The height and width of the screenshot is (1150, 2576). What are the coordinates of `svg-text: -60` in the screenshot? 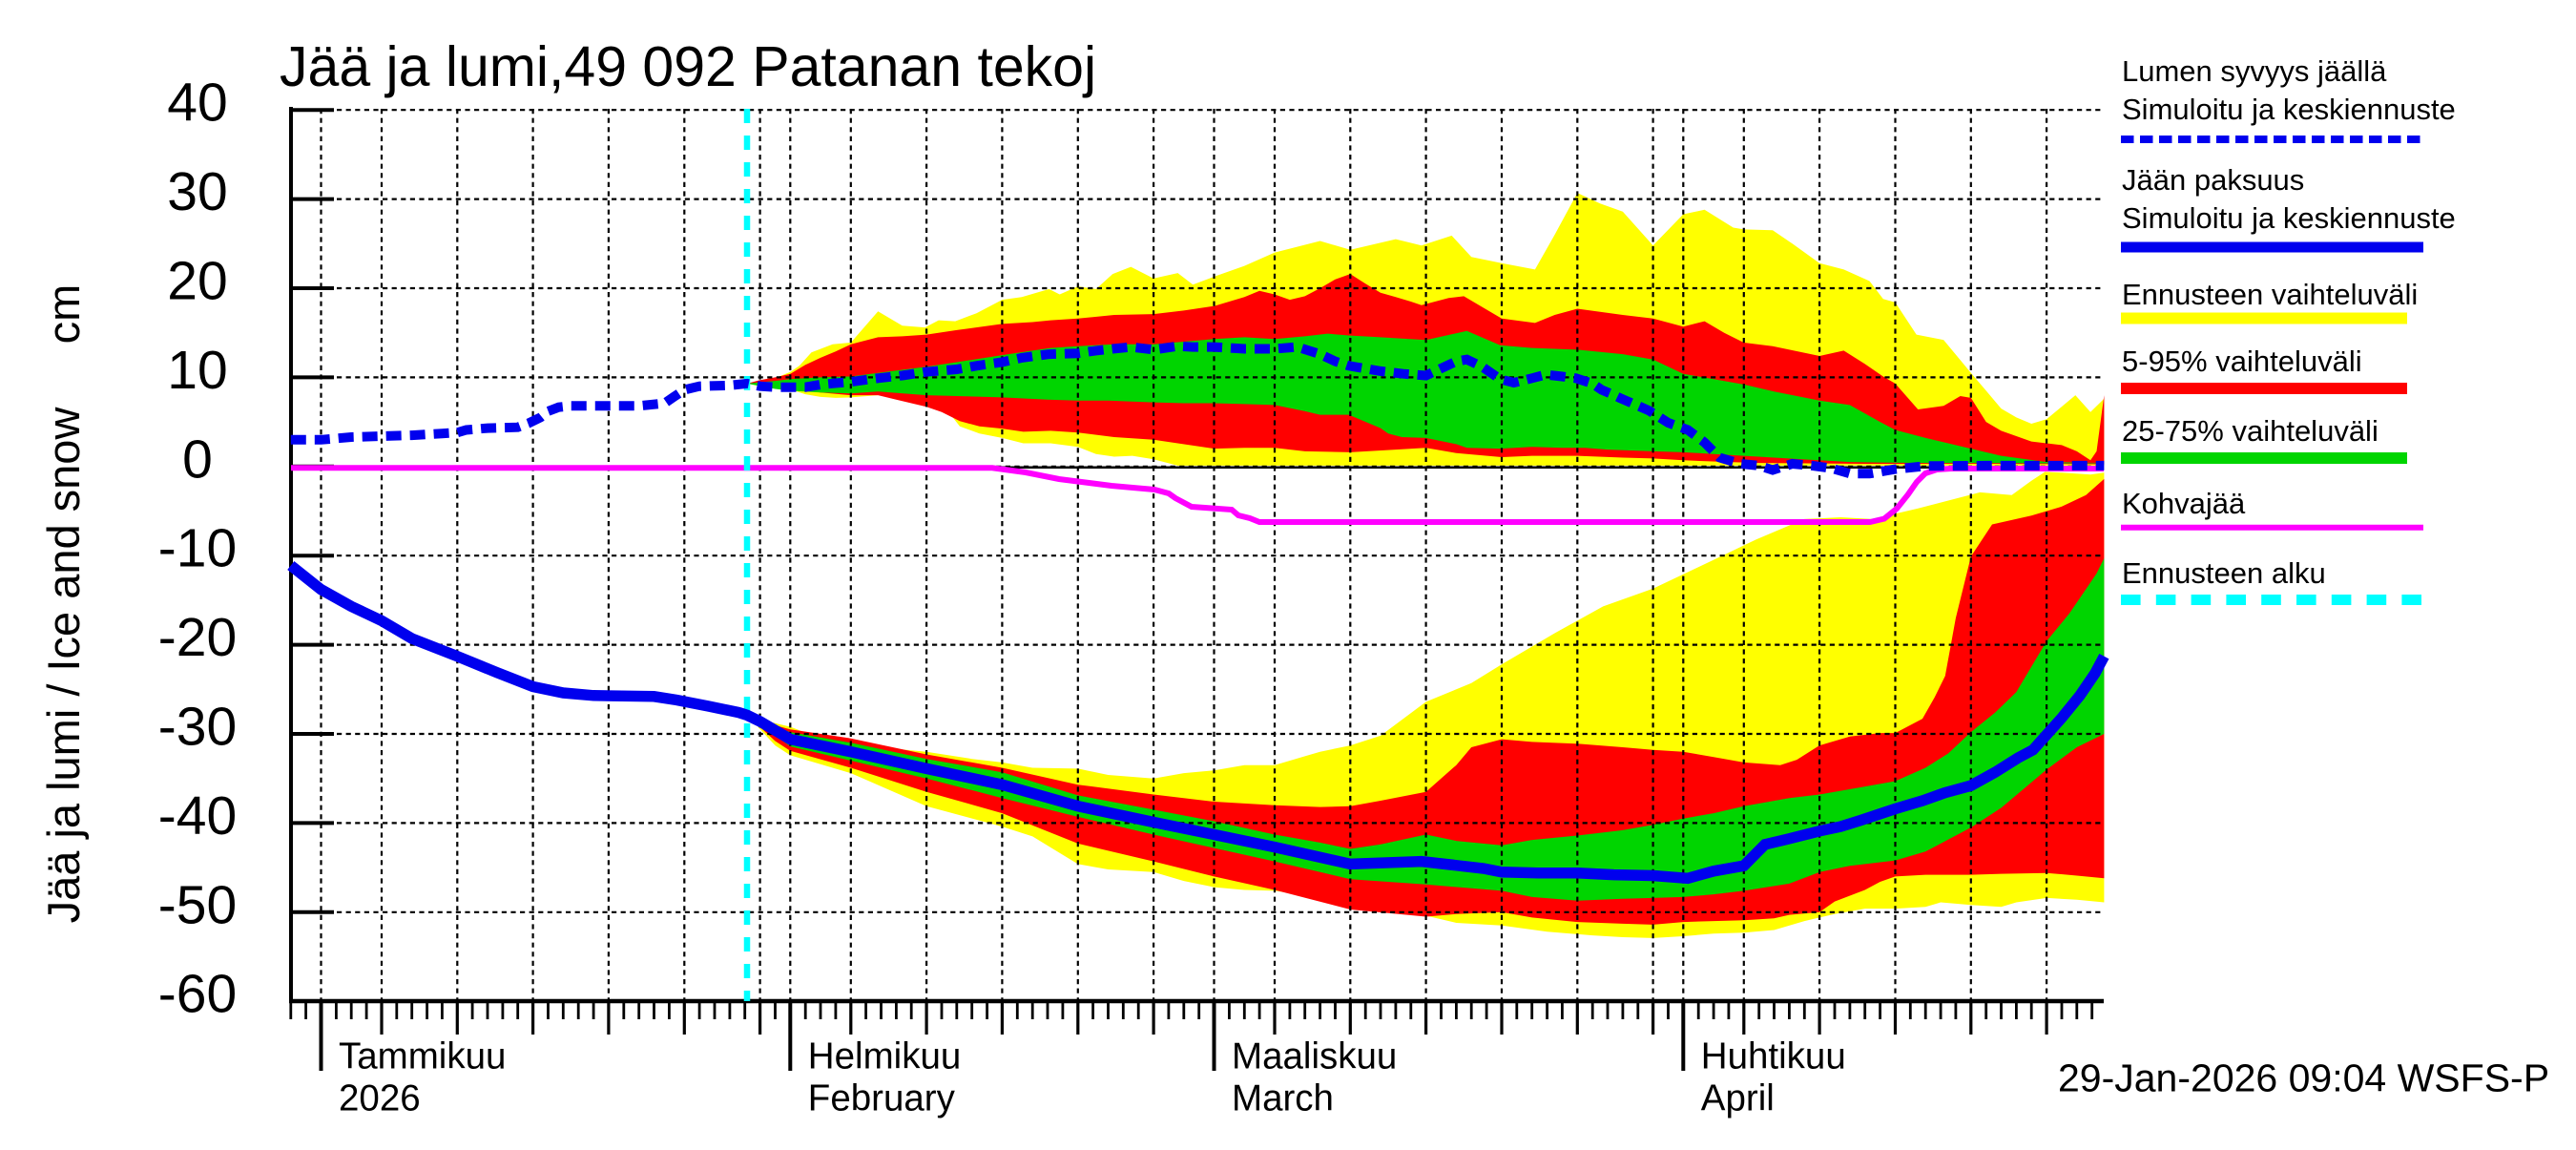 It's located at (197, 994).